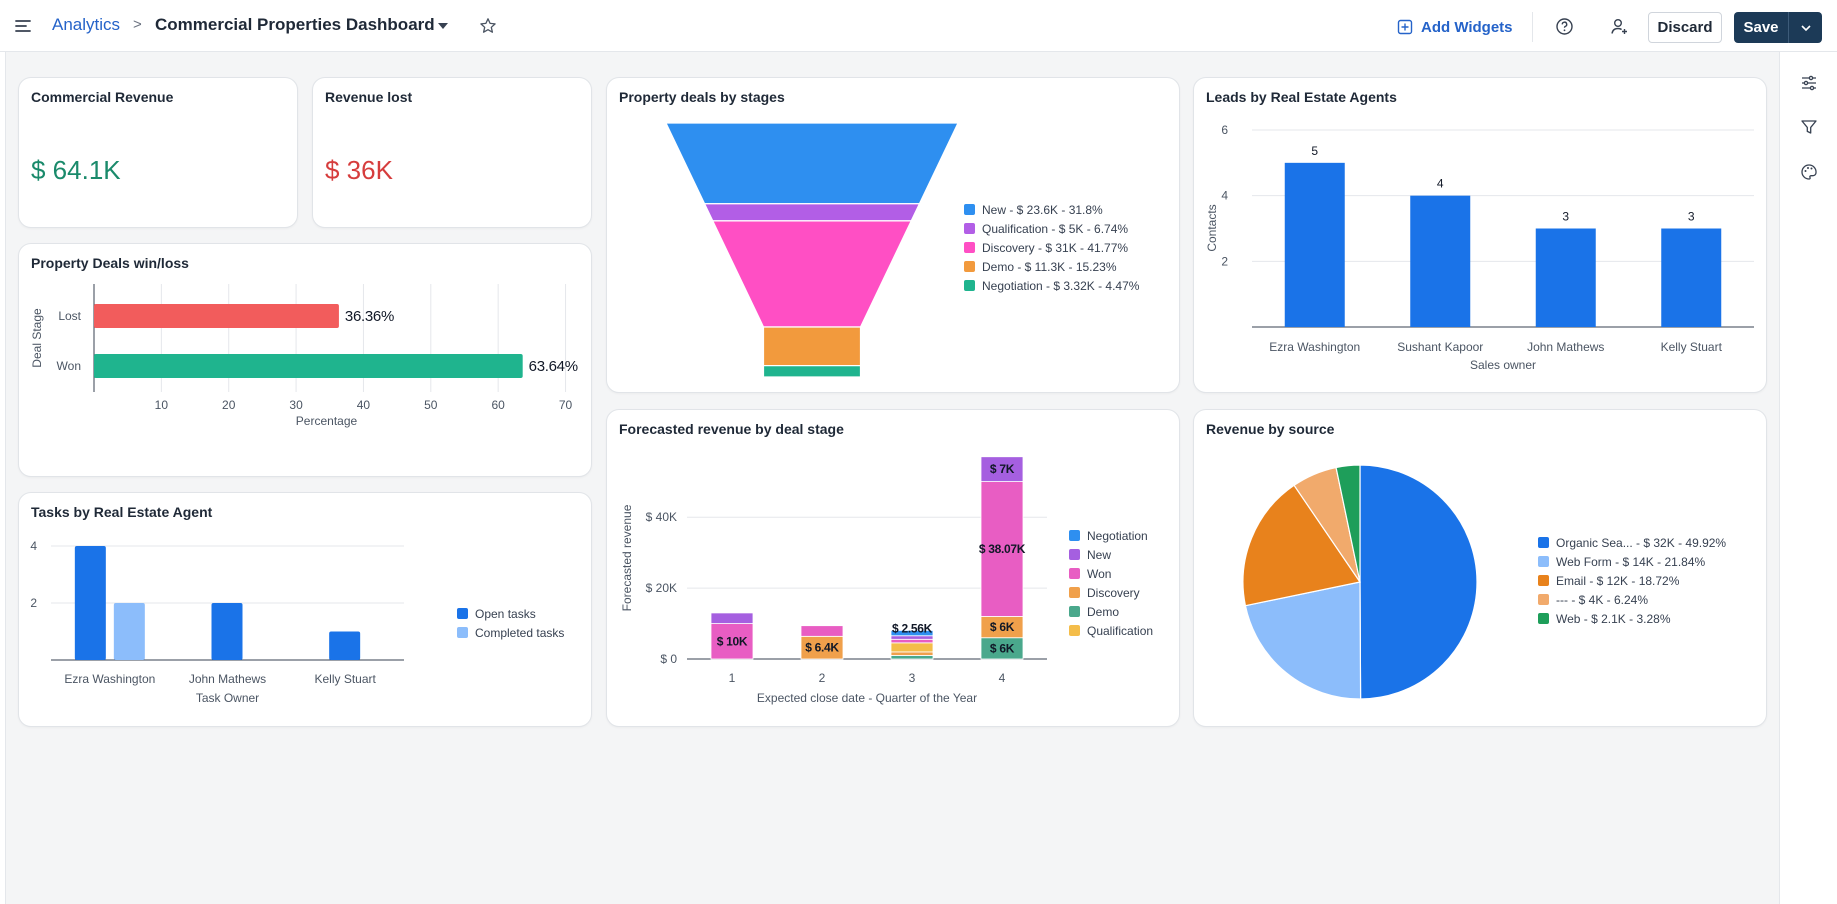  I want to click on data-label: 5, so click(1314, 151).